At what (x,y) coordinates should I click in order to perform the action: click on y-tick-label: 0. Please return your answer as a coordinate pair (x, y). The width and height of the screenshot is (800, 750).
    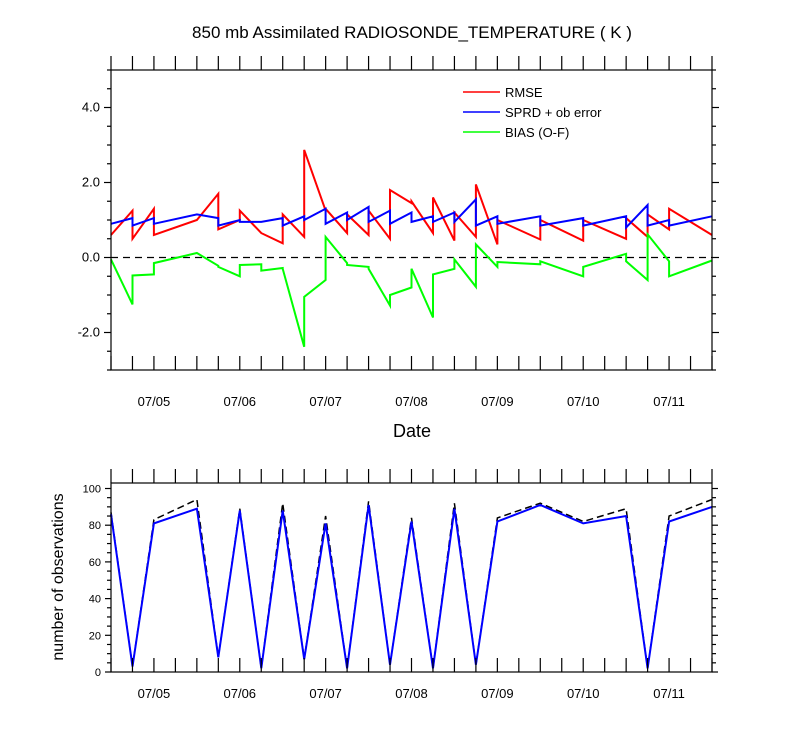
    Looking at the image, I should click on (98, 673).